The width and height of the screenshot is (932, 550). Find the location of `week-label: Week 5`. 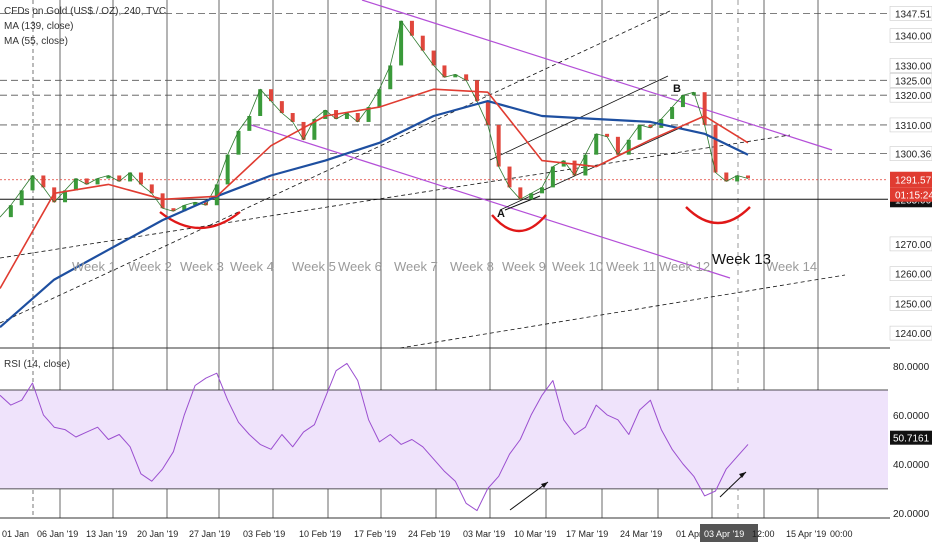

week-label: Week 5 is located at coordinates (314, 266).